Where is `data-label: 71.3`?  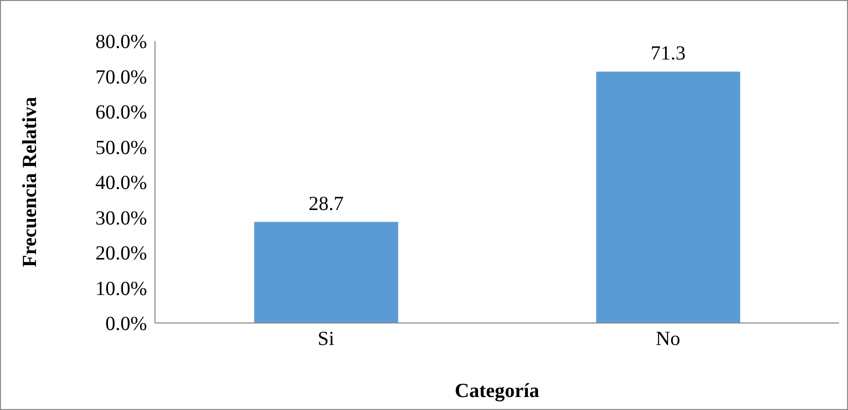
data-label: 71.3 is located at coordinates (668, 53).